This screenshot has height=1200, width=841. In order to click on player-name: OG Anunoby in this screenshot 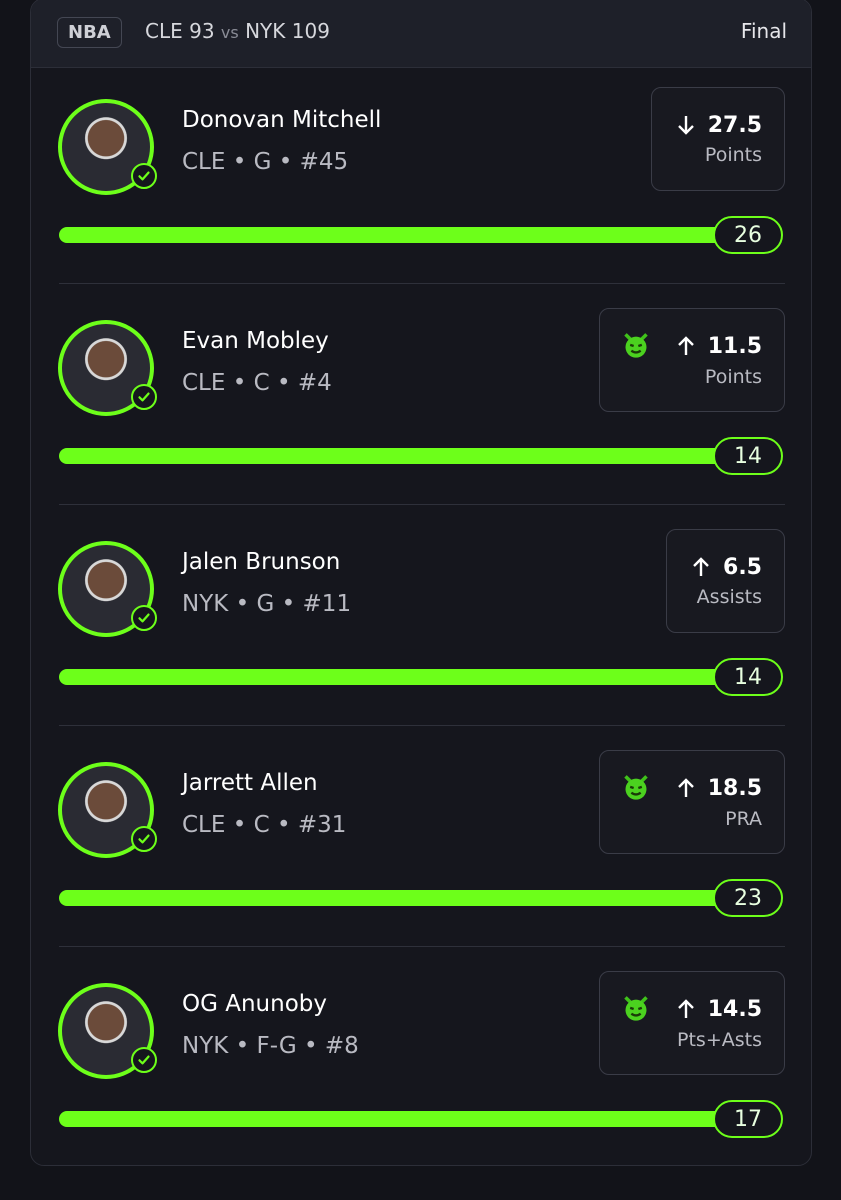, I will do `click(254, 1004)`.